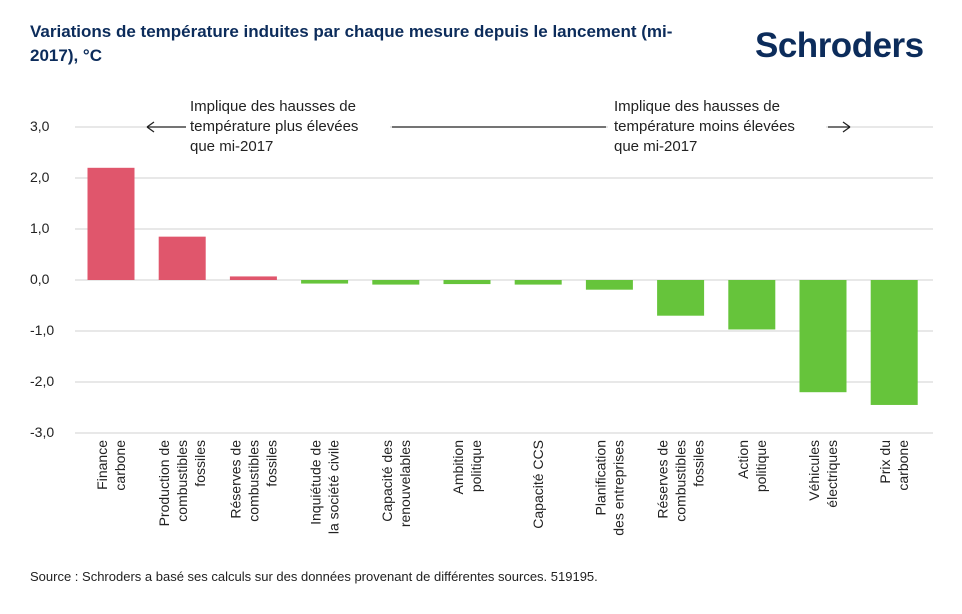 This screenshot has height=614, width=962. I want to click on x-category-label-line: Capacité CCS, so click(538, 484).